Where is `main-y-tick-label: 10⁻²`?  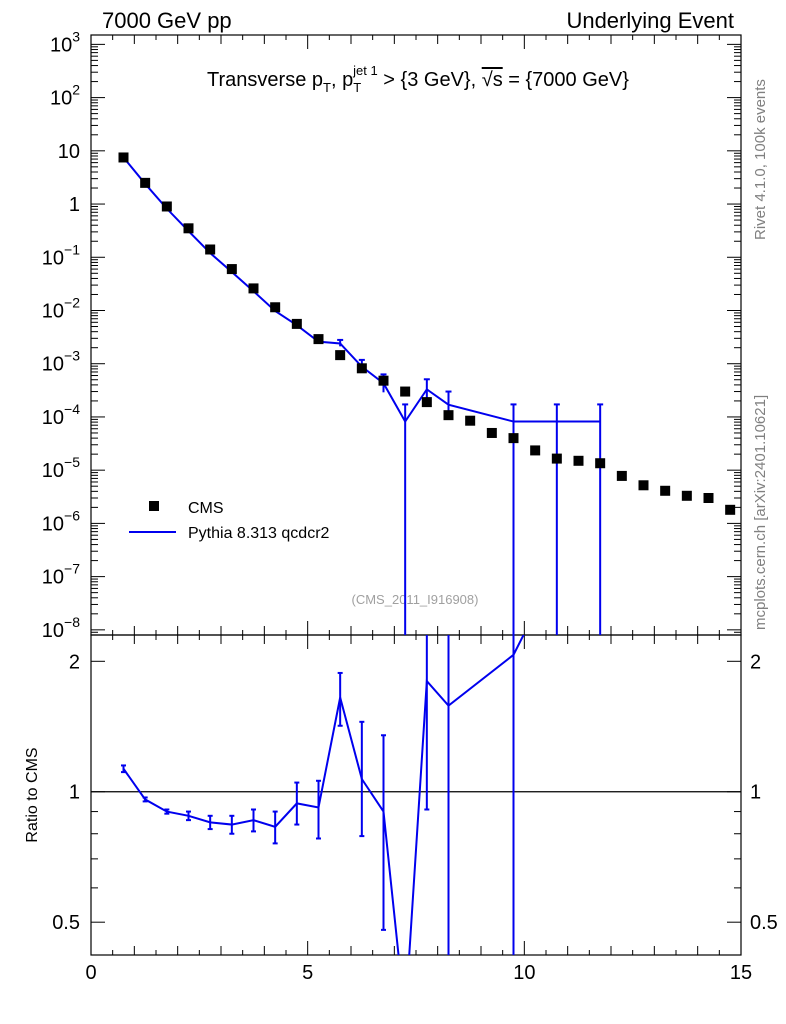 main-y-tick-label: 10⁻² is located at coordinates (61, 308).